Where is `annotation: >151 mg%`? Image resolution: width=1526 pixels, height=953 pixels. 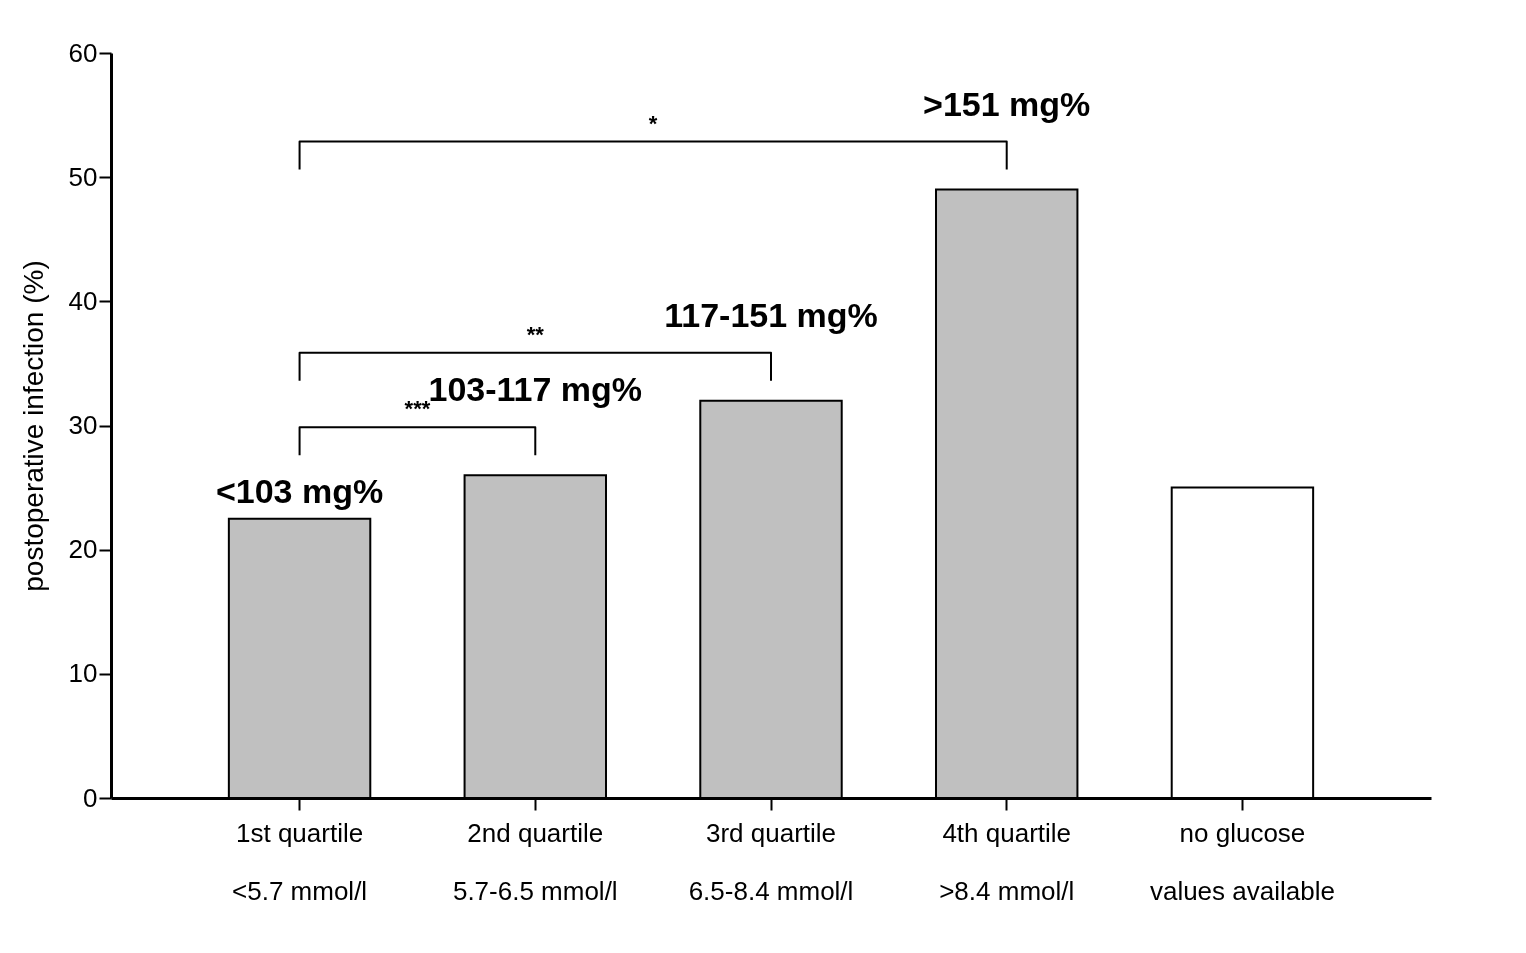
annotation: >151 mg% is located at coordinates (1007, 103).